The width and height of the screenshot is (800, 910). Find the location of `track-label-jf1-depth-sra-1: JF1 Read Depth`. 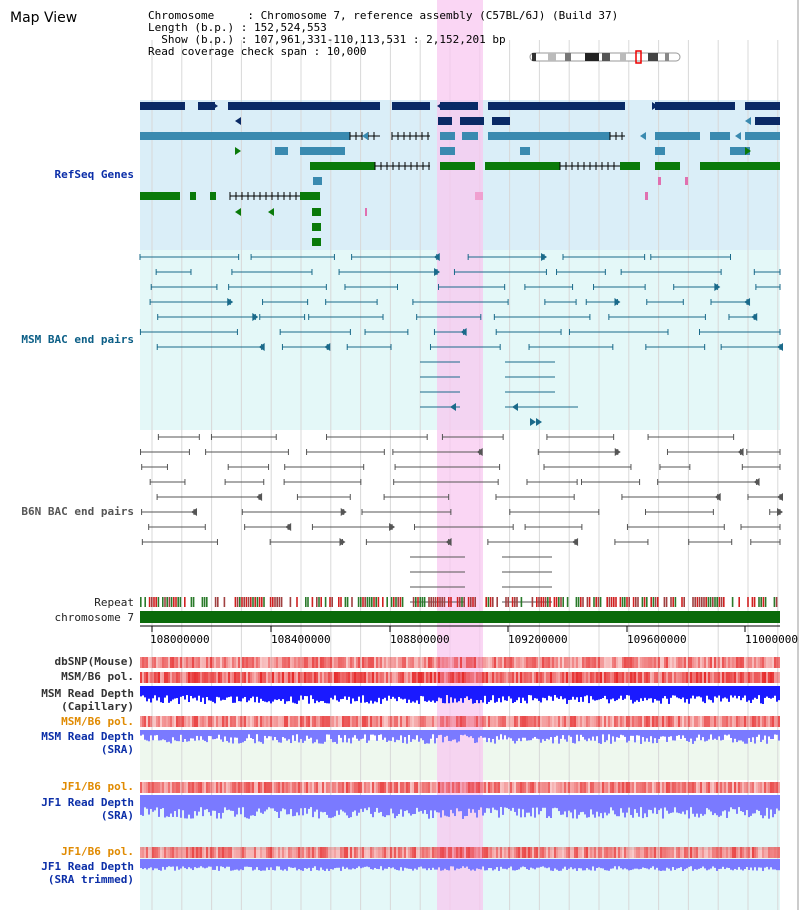

track-label-jf1-depth-sra-1: JF1 Read Depth is located at coordinates (87, 802).